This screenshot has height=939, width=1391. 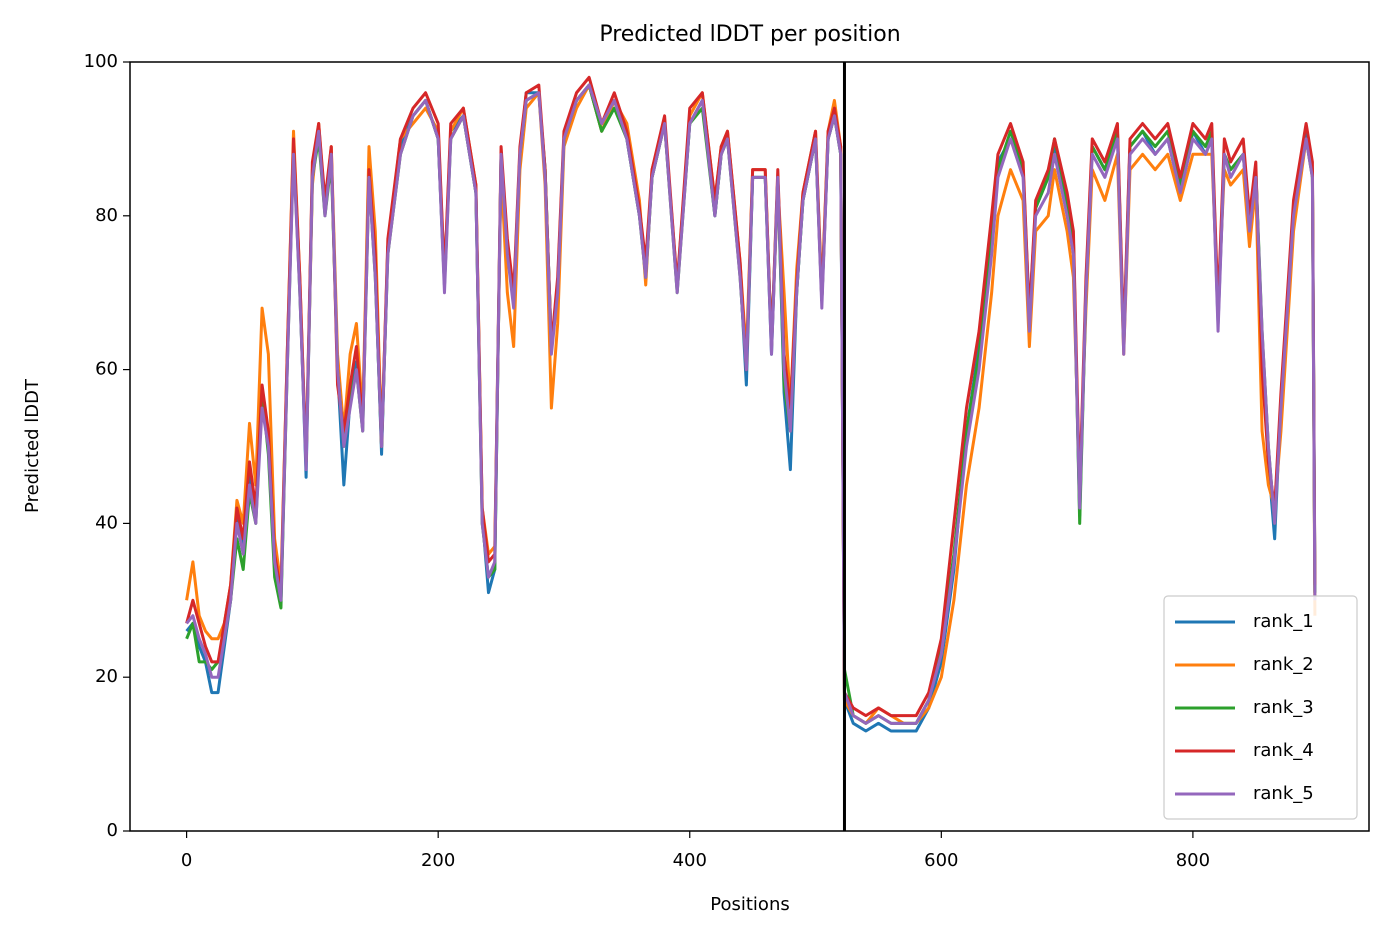 What do you see at coordinates (1283, 707) in the screenshot?
I see `legend-label: rank_3` at bounding box center [1283, 707].